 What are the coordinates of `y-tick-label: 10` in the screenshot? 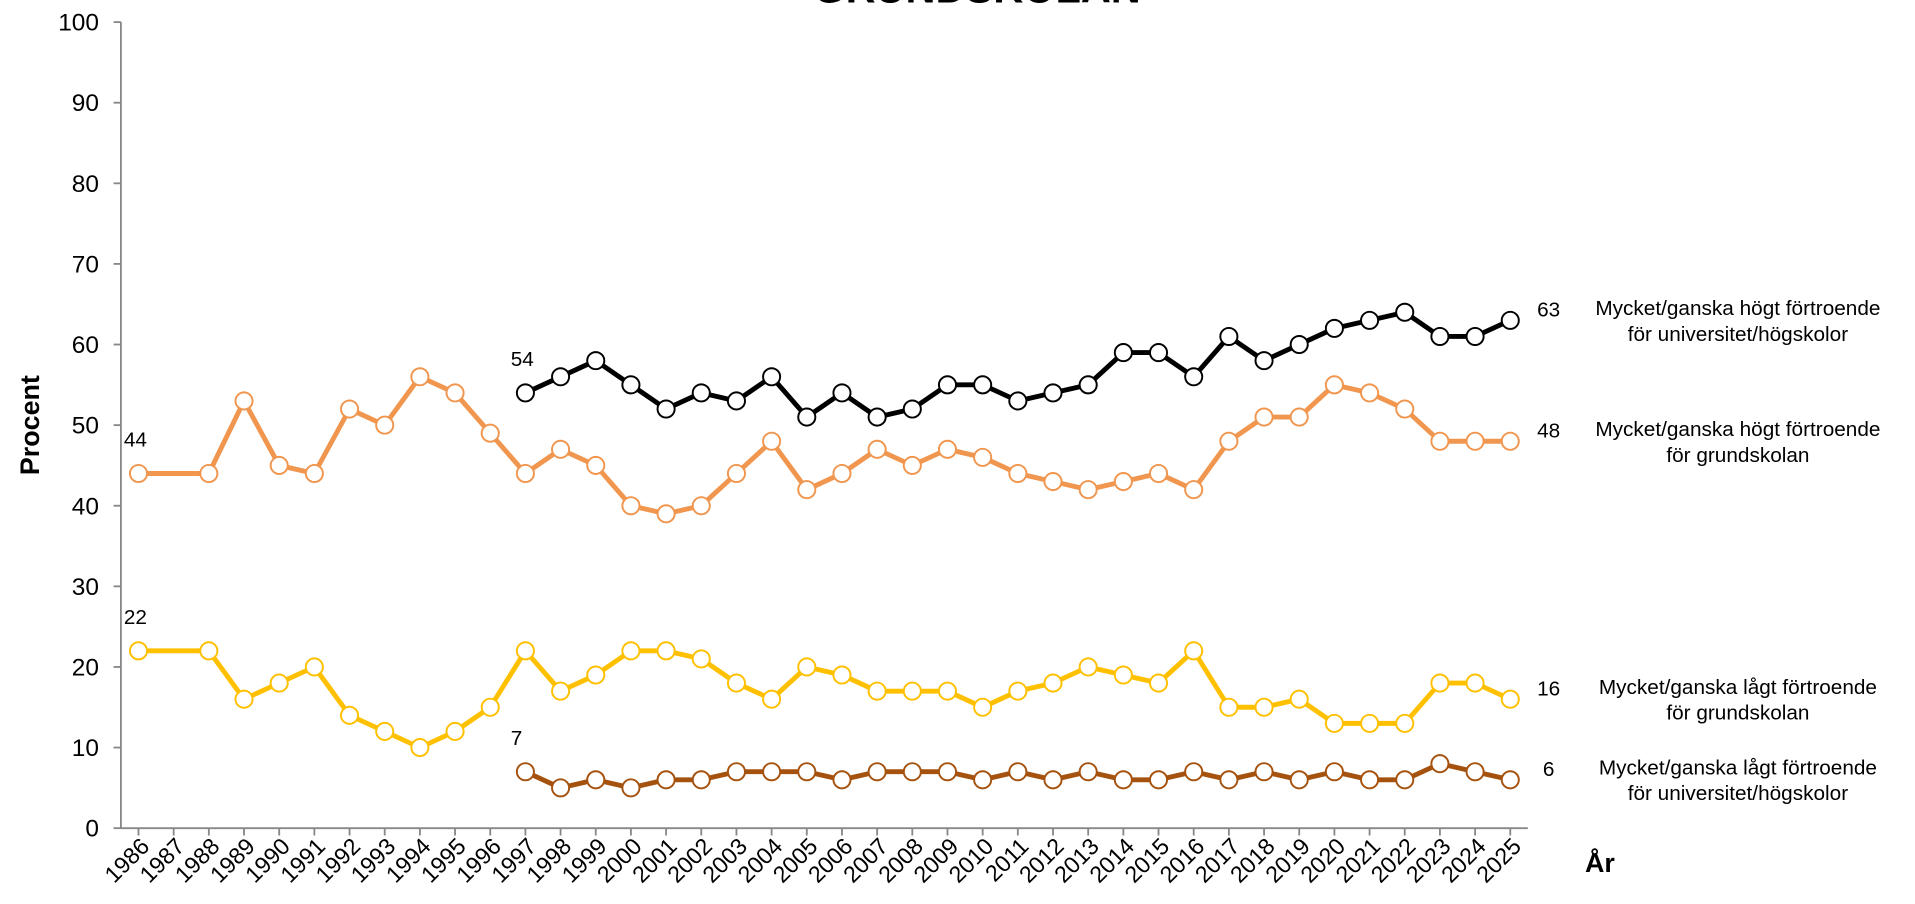 It's located at (85, 748).